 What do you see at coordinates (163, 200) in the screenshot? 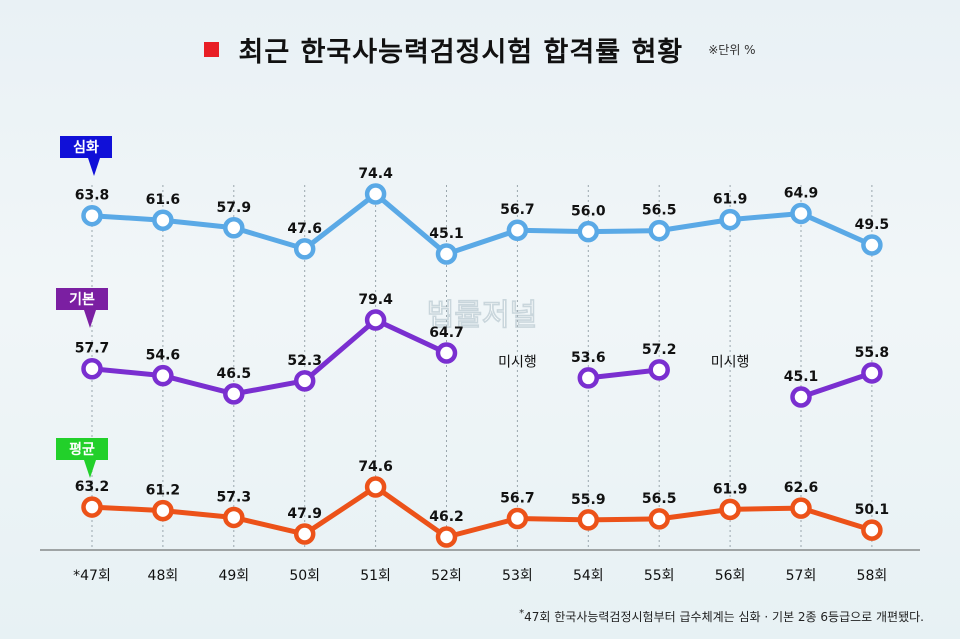
I see `data-label: 61.6` at bounding box center [163, 200].